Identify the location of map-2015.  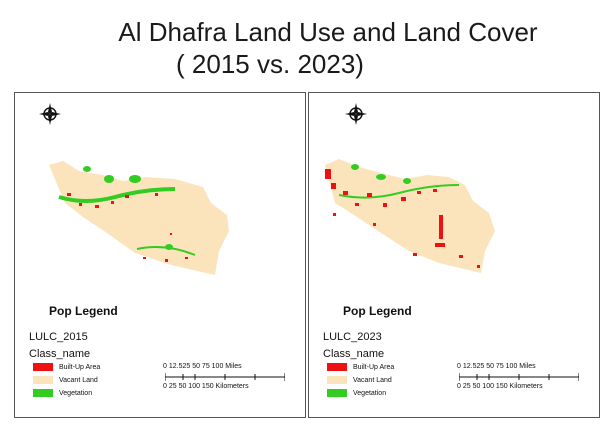
(139, 218).